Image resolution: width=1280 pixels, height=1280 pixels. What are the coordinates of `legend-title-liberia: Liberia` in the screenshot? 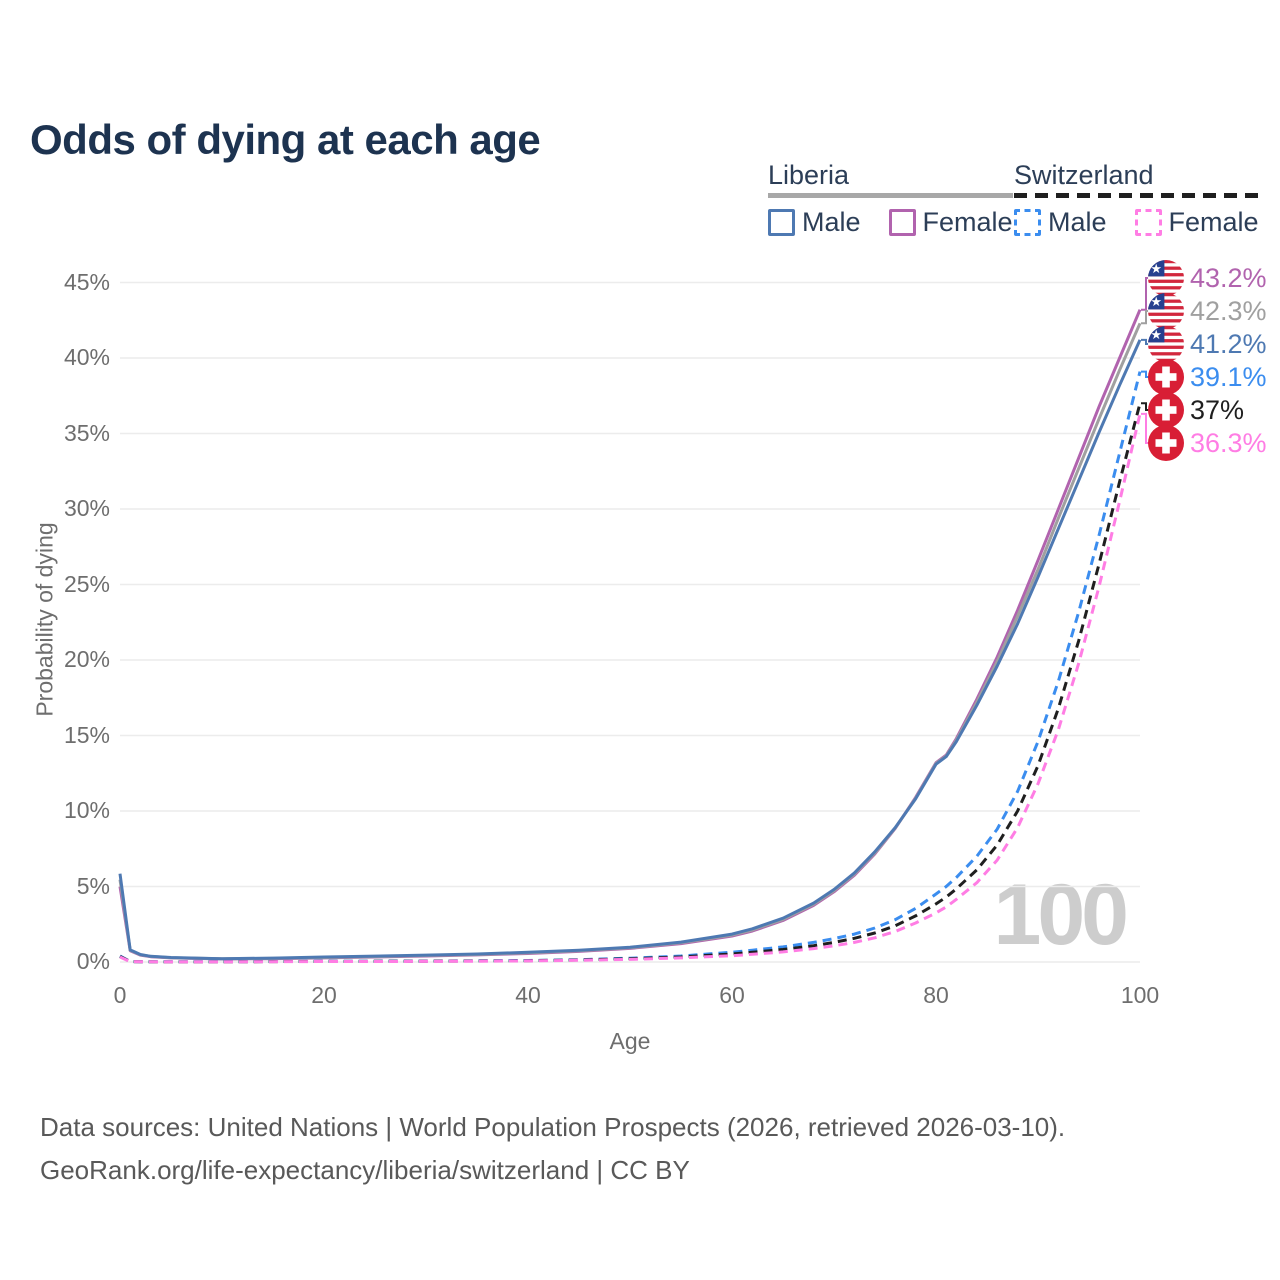 It's located at (809, 175).